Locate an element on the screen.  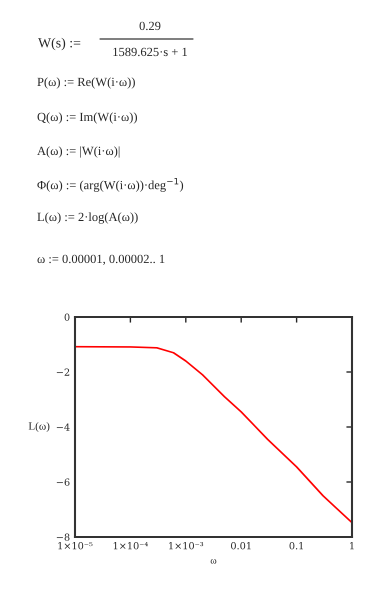
x-tick-label: 1×10⁻⁴ is located at coordinates (131, 546).